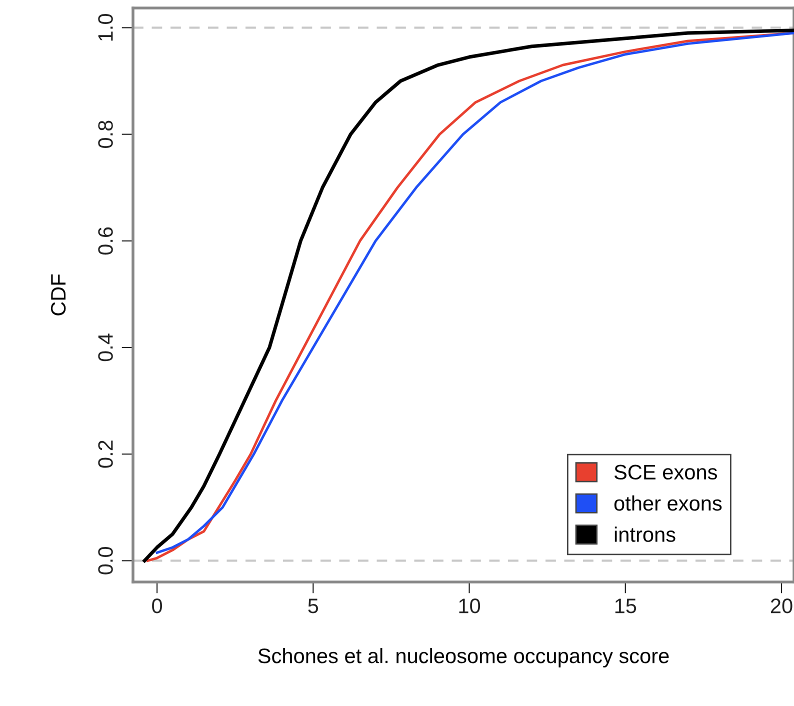 The width and height of the screenshot is (794, 706). I want to click on x-tick-label: 10, so click(469, 606).